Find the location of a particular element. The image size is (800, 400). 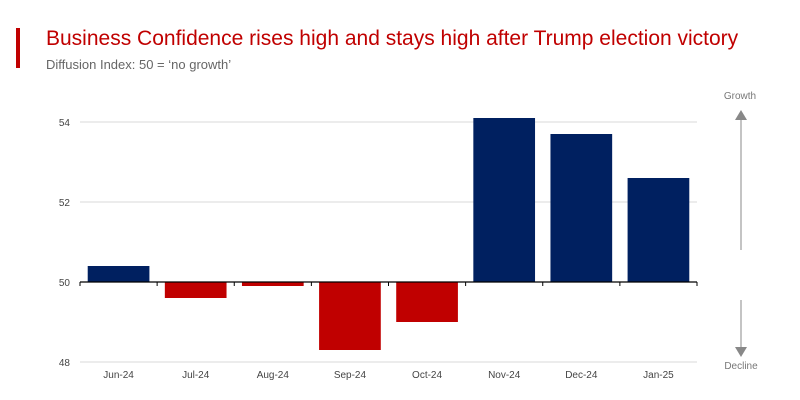

y-tick-label: 48 is located at coordinates (65, 363).